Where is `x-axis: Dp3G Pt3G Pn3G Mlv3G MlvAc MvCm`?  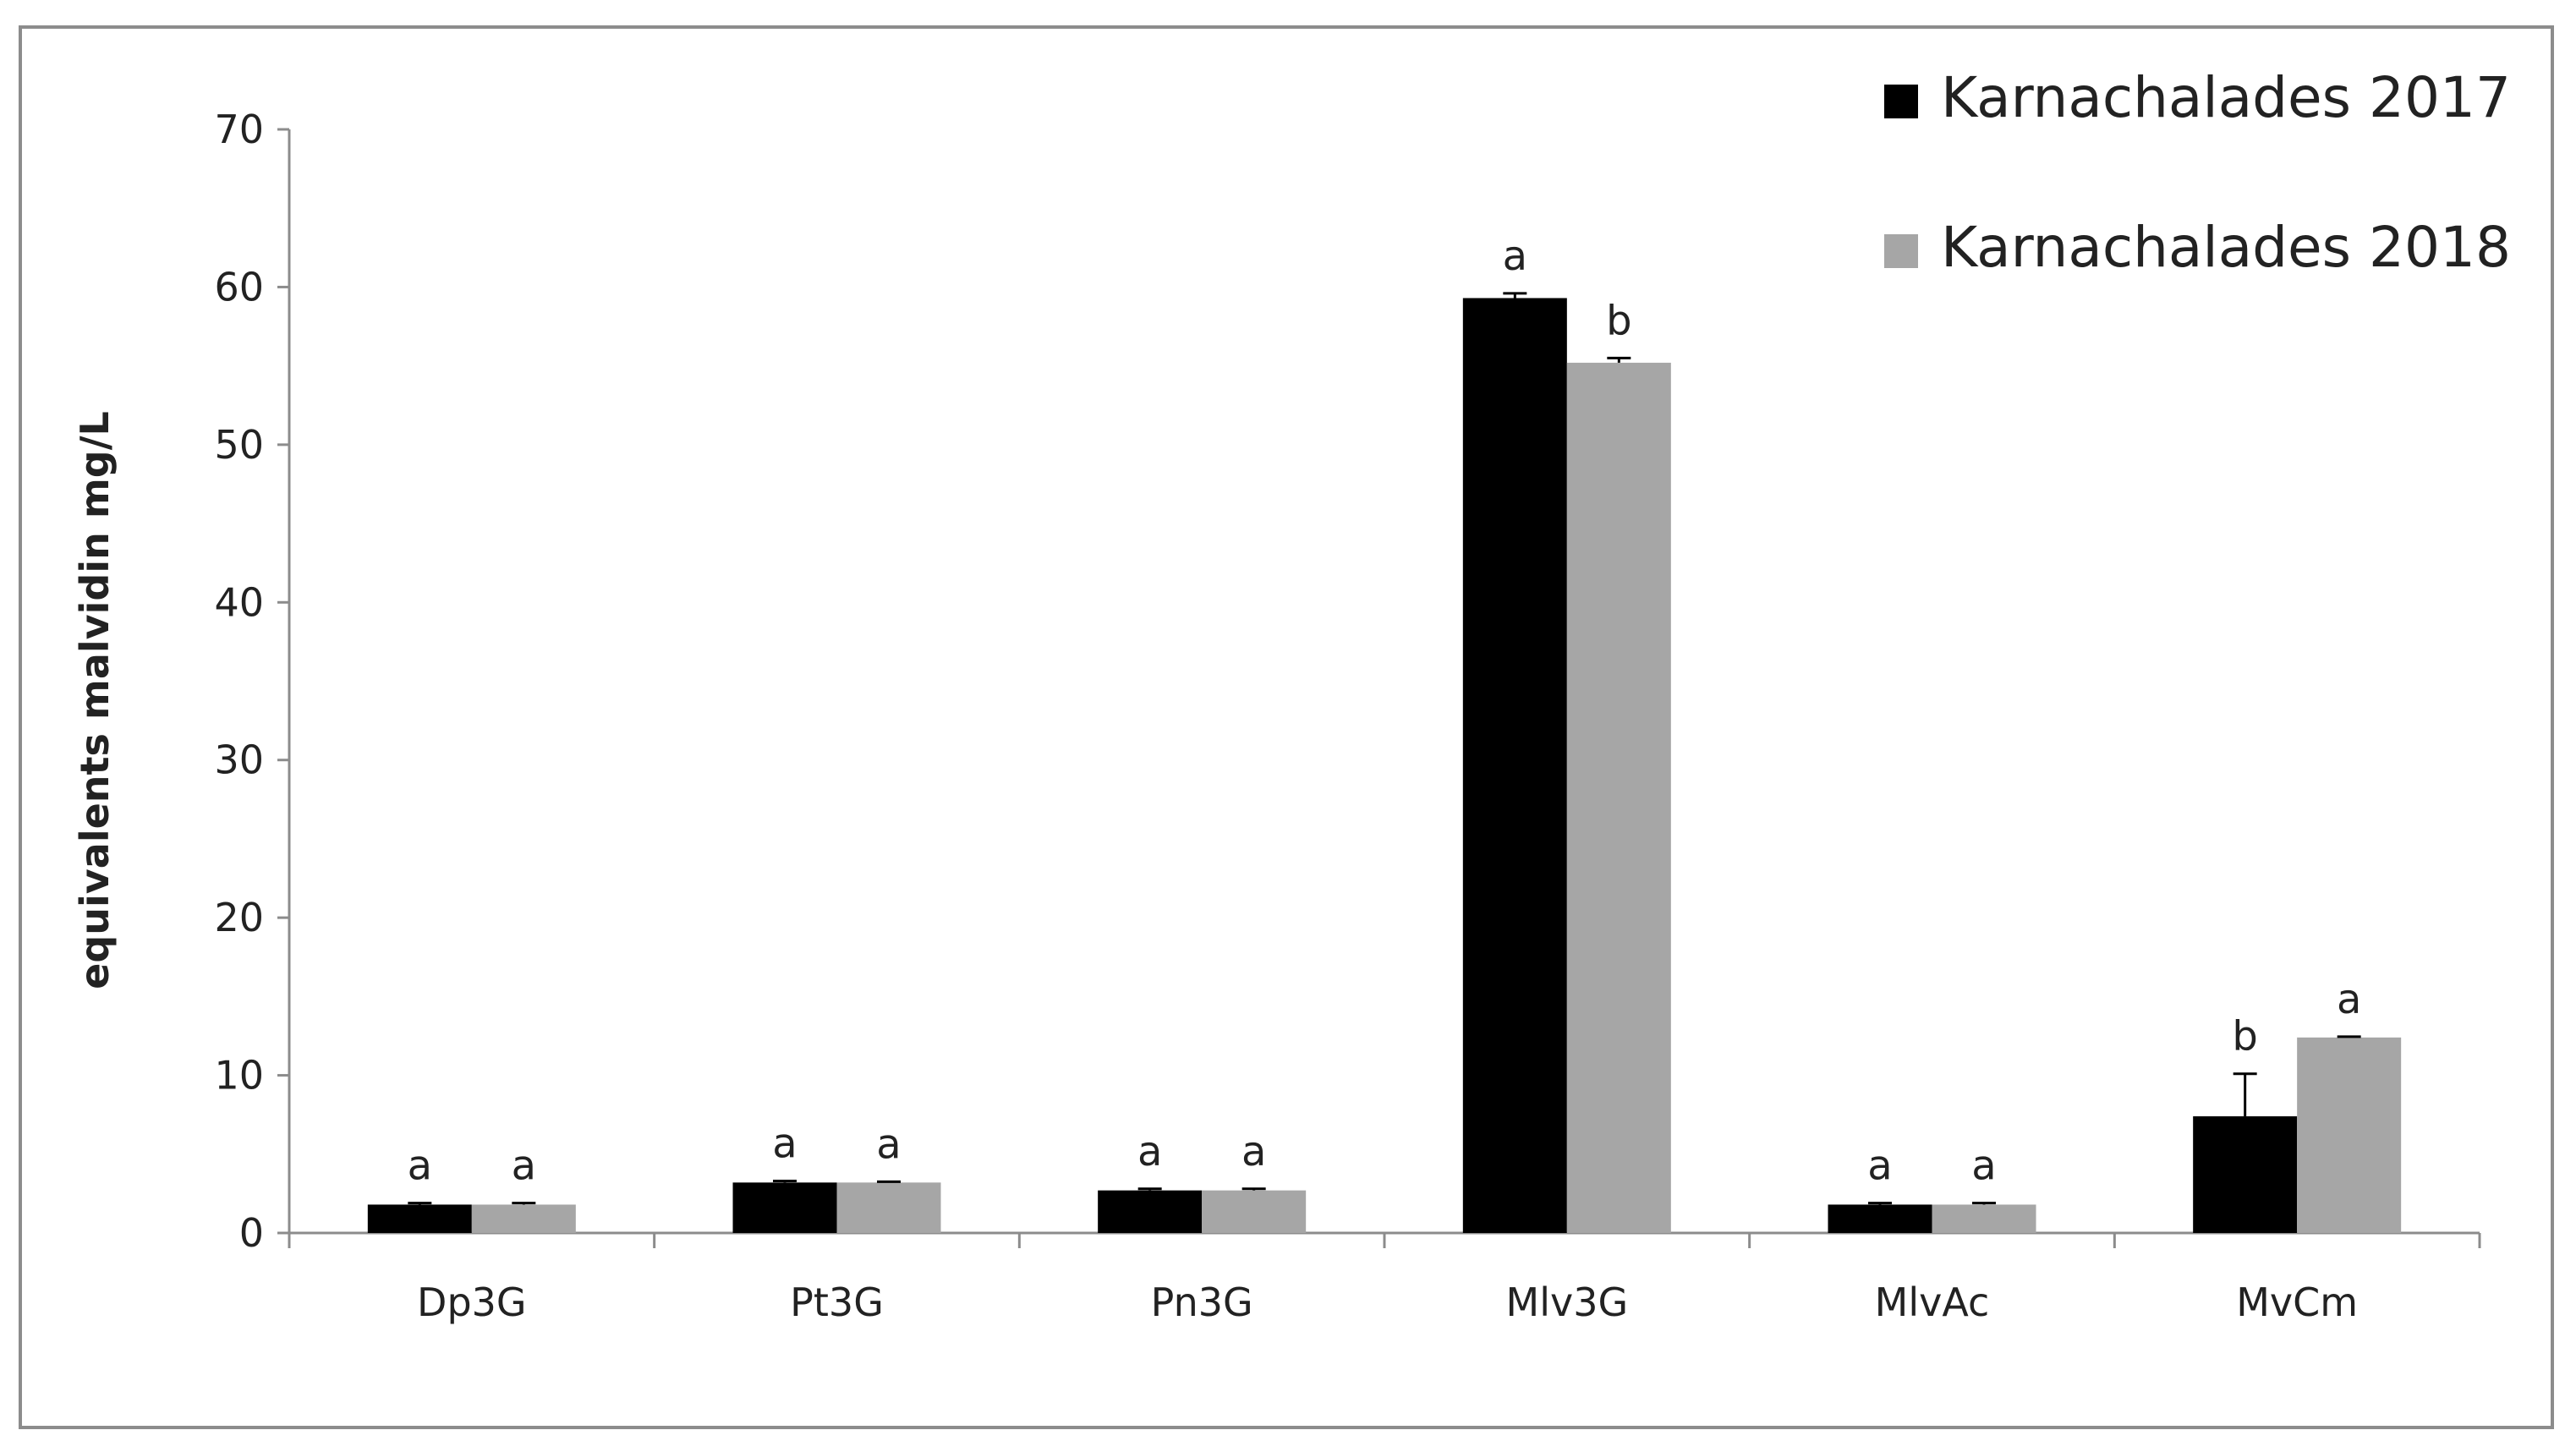
x-axis: Dp3G Pt3G Pn3G Mlv3G MlvAc MvCm is located at coordinates (1384, 1278).